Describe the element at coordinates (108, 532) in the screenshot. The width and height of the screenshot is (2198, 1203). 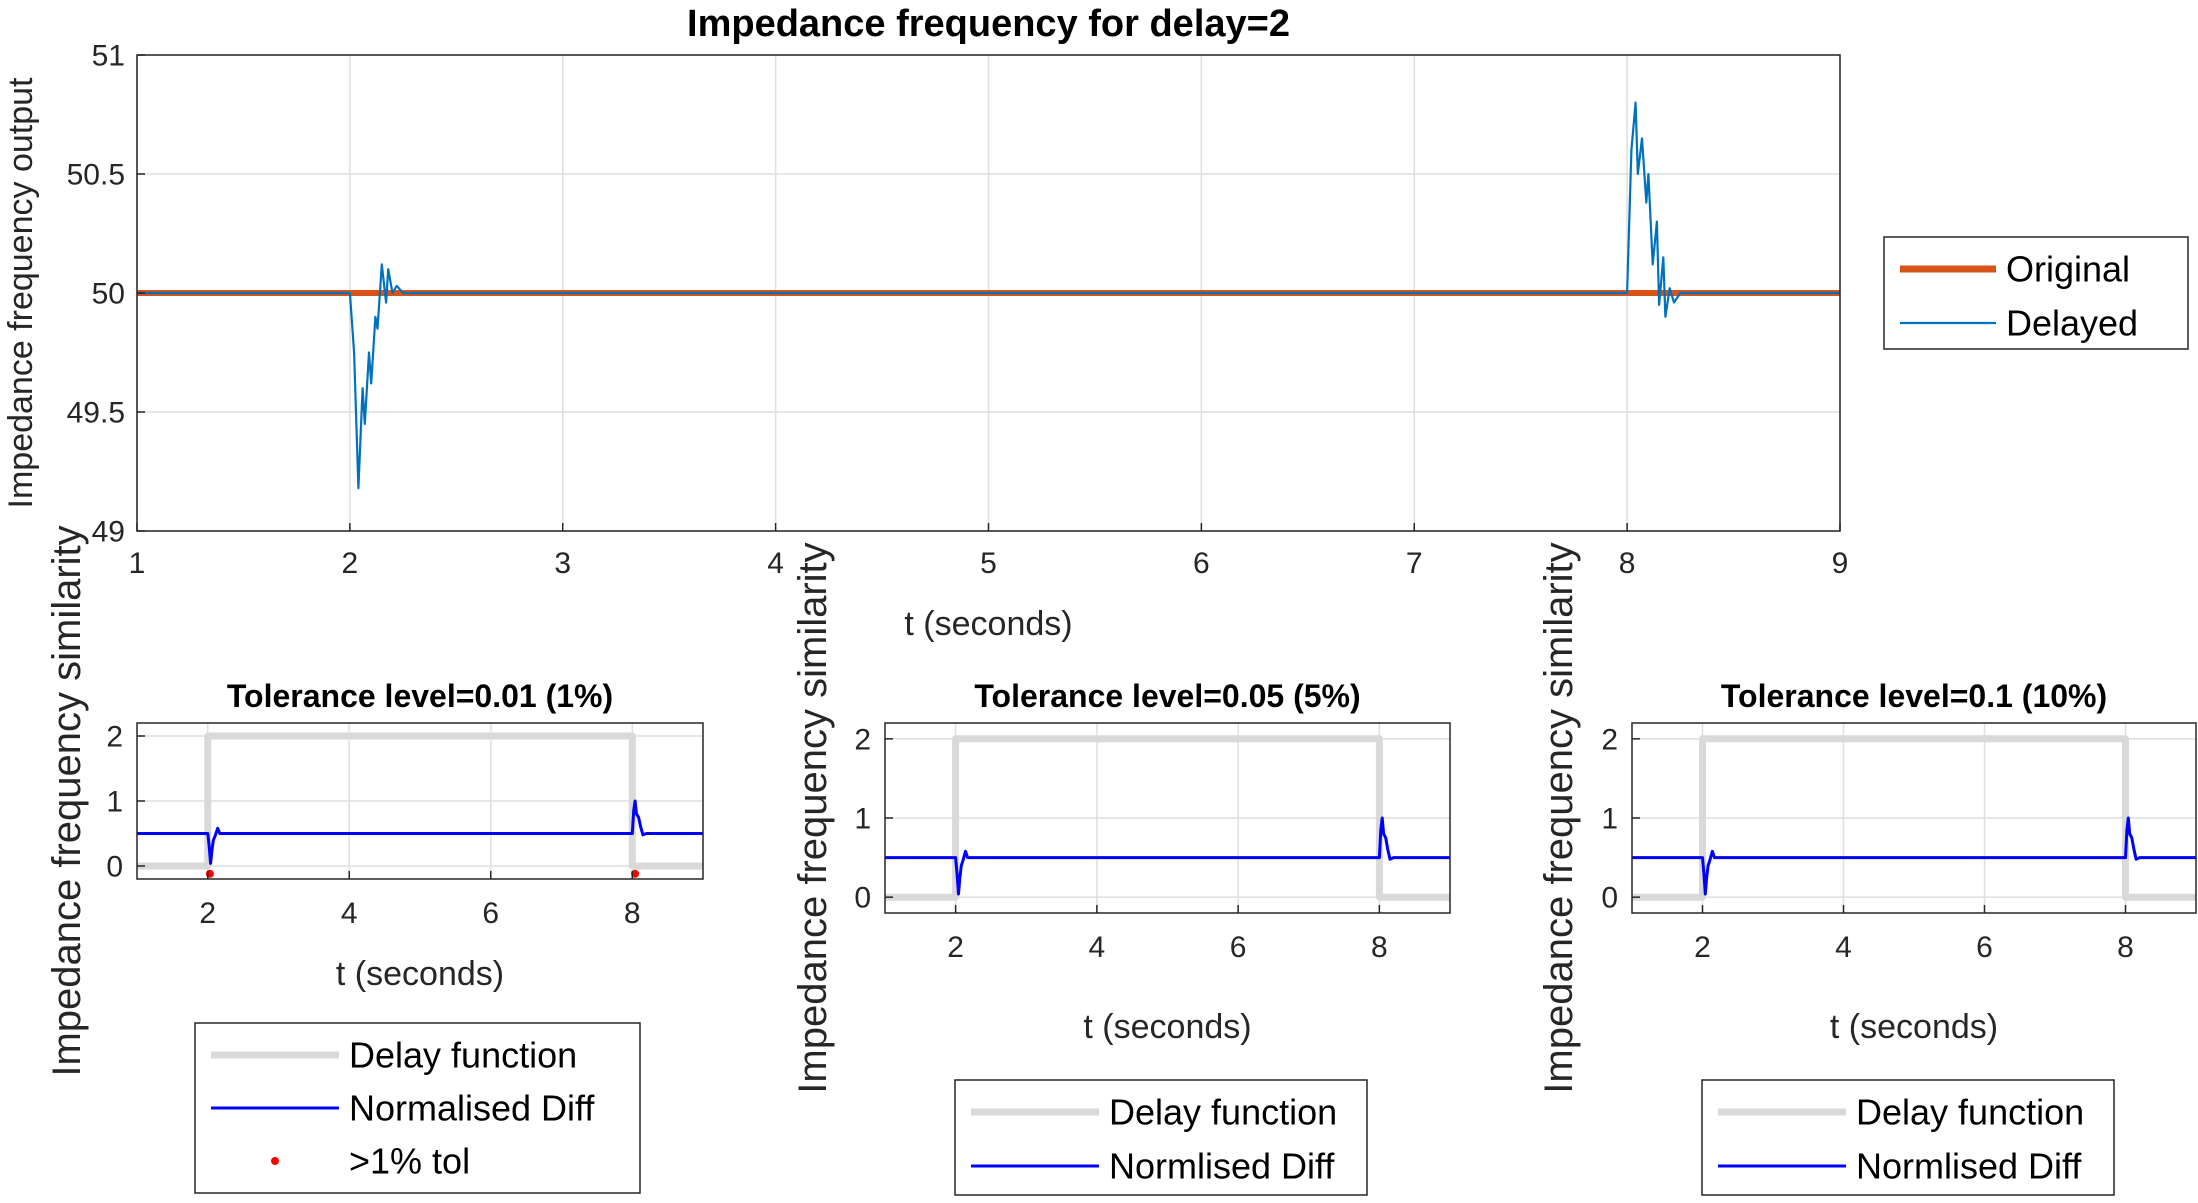
I see `chart0-y-tick-label: 49` at that location.